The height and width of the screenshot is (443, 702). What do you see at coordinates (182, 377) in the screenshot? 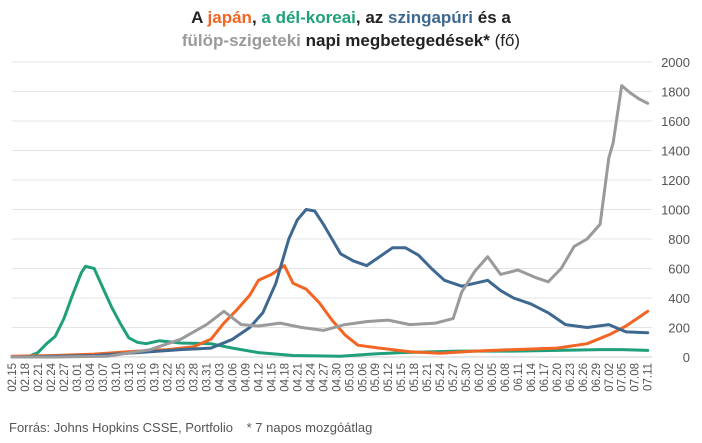
I see `x-tick-label-03-25: 03.25` at bounding box center [182, 377].